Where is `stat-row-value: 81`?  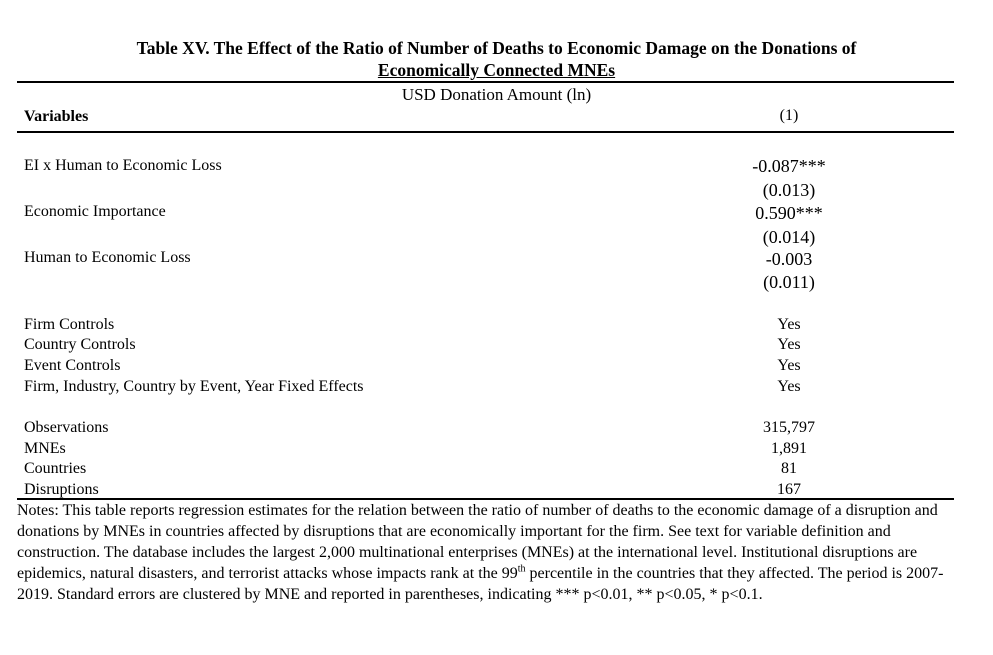
stat-row-value: 81 is located at coordinates (789, 468).